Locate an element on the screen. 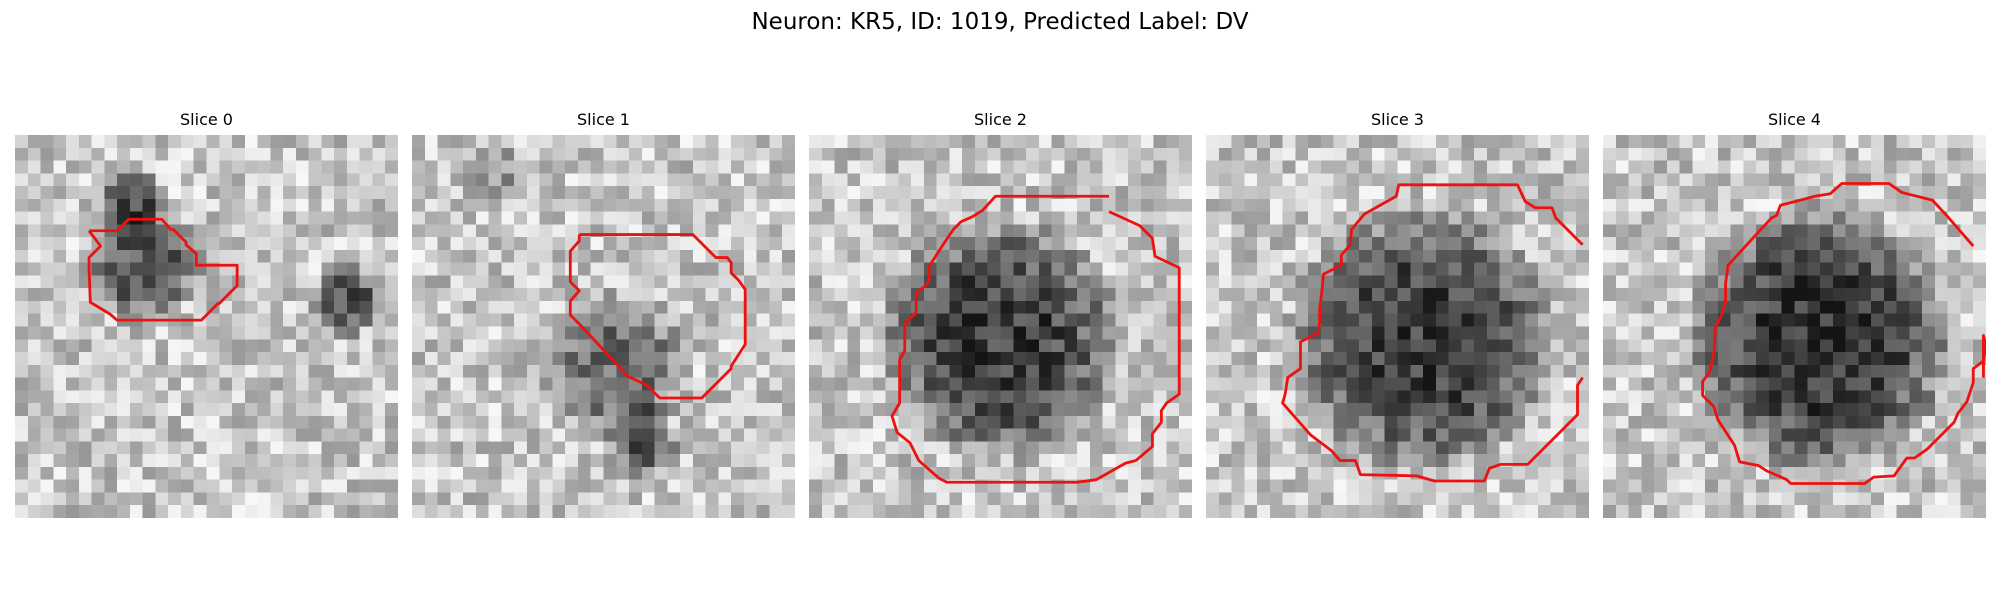 This screenshot has height=600, width=2000. slice-panel-2: Slice 2 is located at coordinates (1000, 314).